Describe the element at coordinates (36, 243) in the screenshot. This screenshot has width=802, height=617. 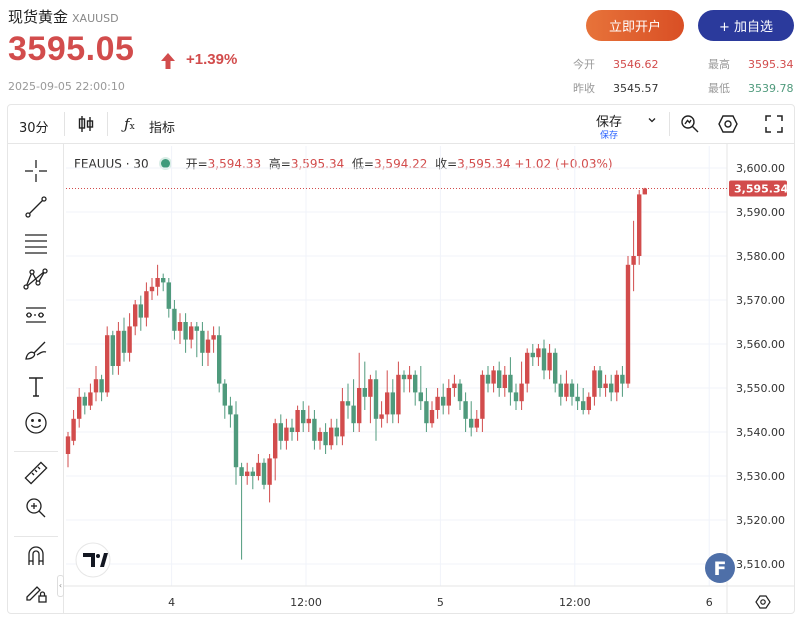
I see `fib-retracement-icon` at that location.